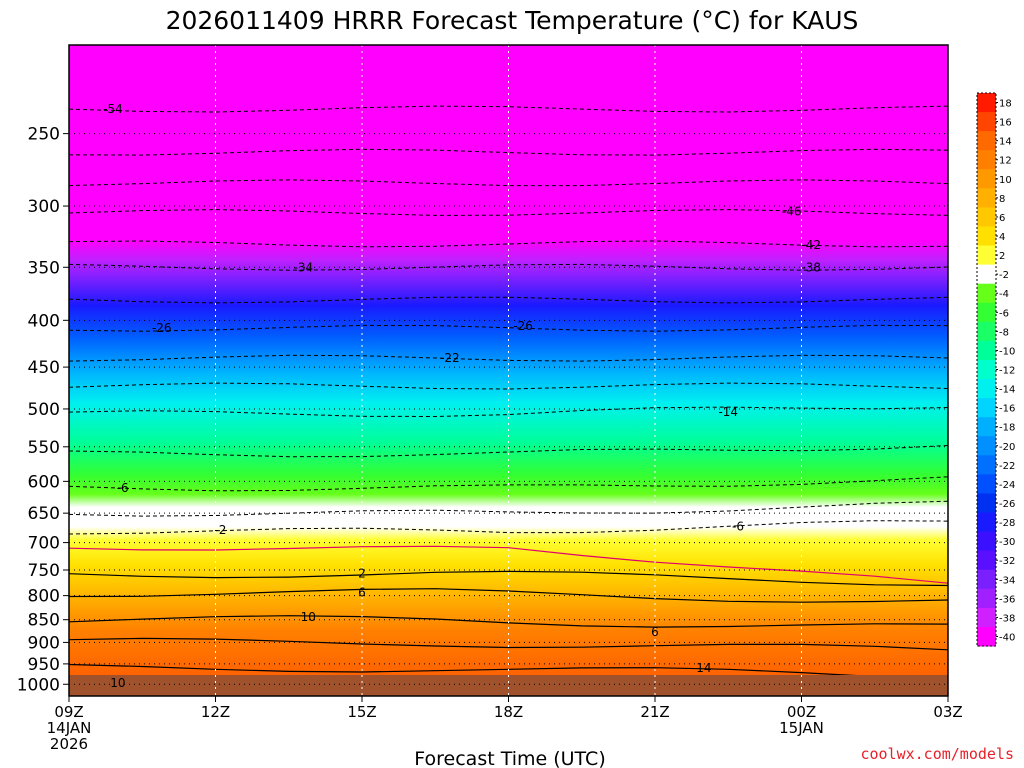  Describe the element at coordinates (801, 728) in the screenshot. I see `x-tick-label: 15JAN` at that location.